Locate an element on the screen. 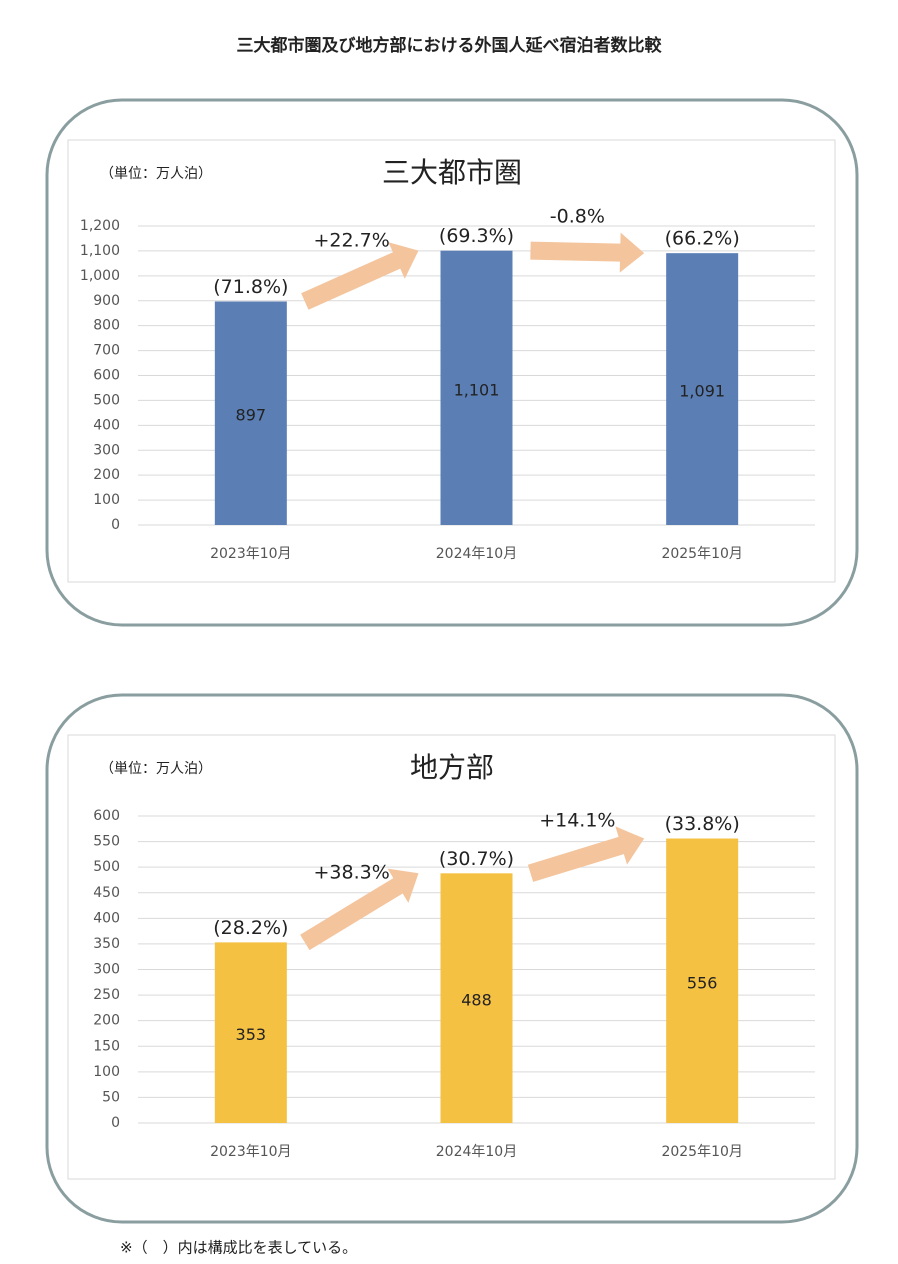  y-tick-label: 550 is located at coordinates (106, 842).